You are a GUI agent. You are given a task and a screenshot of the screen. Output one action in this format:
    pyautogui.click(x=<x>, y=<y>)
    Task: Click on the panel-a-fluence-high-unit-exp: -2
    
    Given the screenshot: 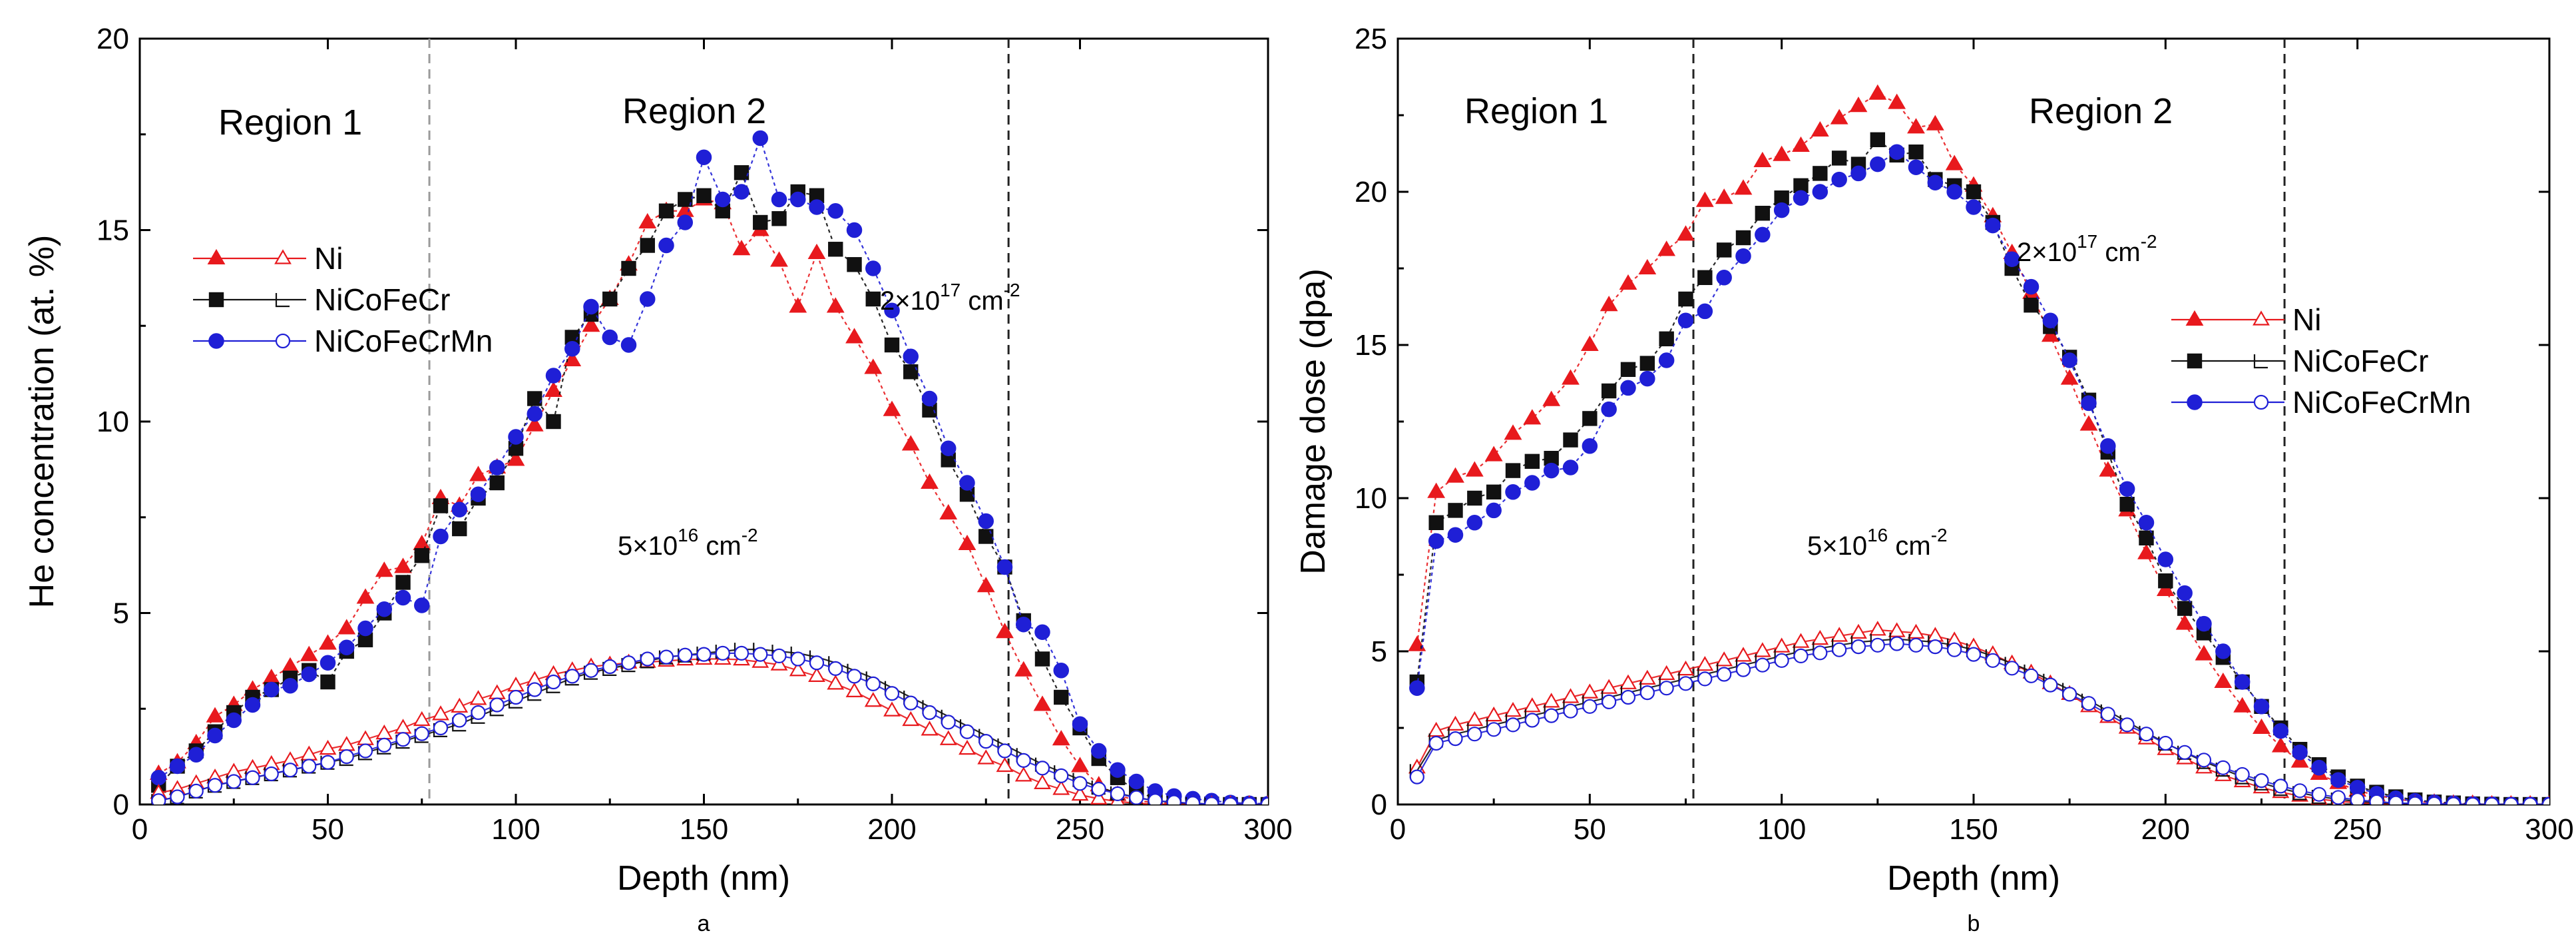 What is the action you would take?
    pyautogui.click(x=1012, y=290)
    